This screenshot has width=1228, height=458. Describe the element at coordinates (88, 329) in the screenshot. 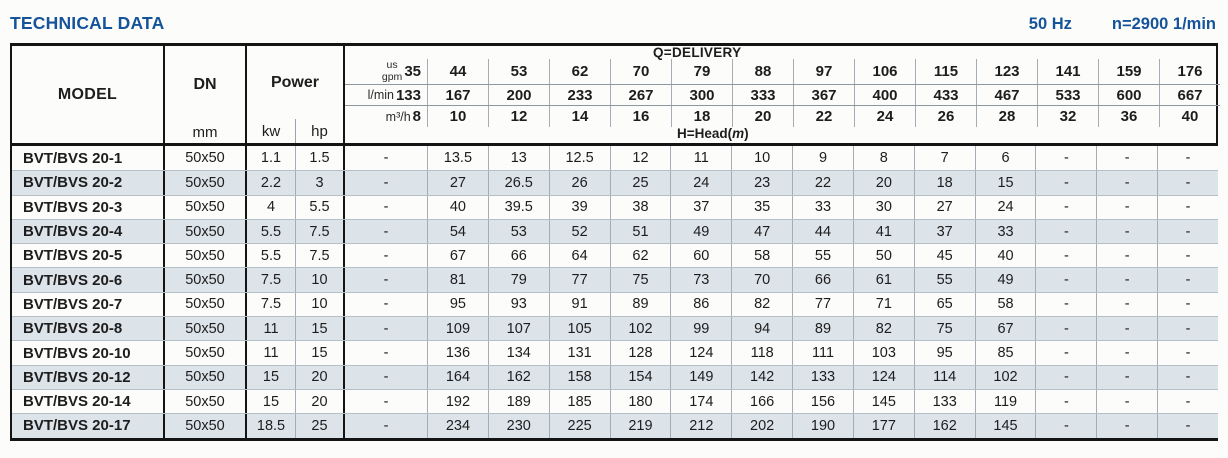

I see `model-cell: BVT/BVS 20-8` at that location.